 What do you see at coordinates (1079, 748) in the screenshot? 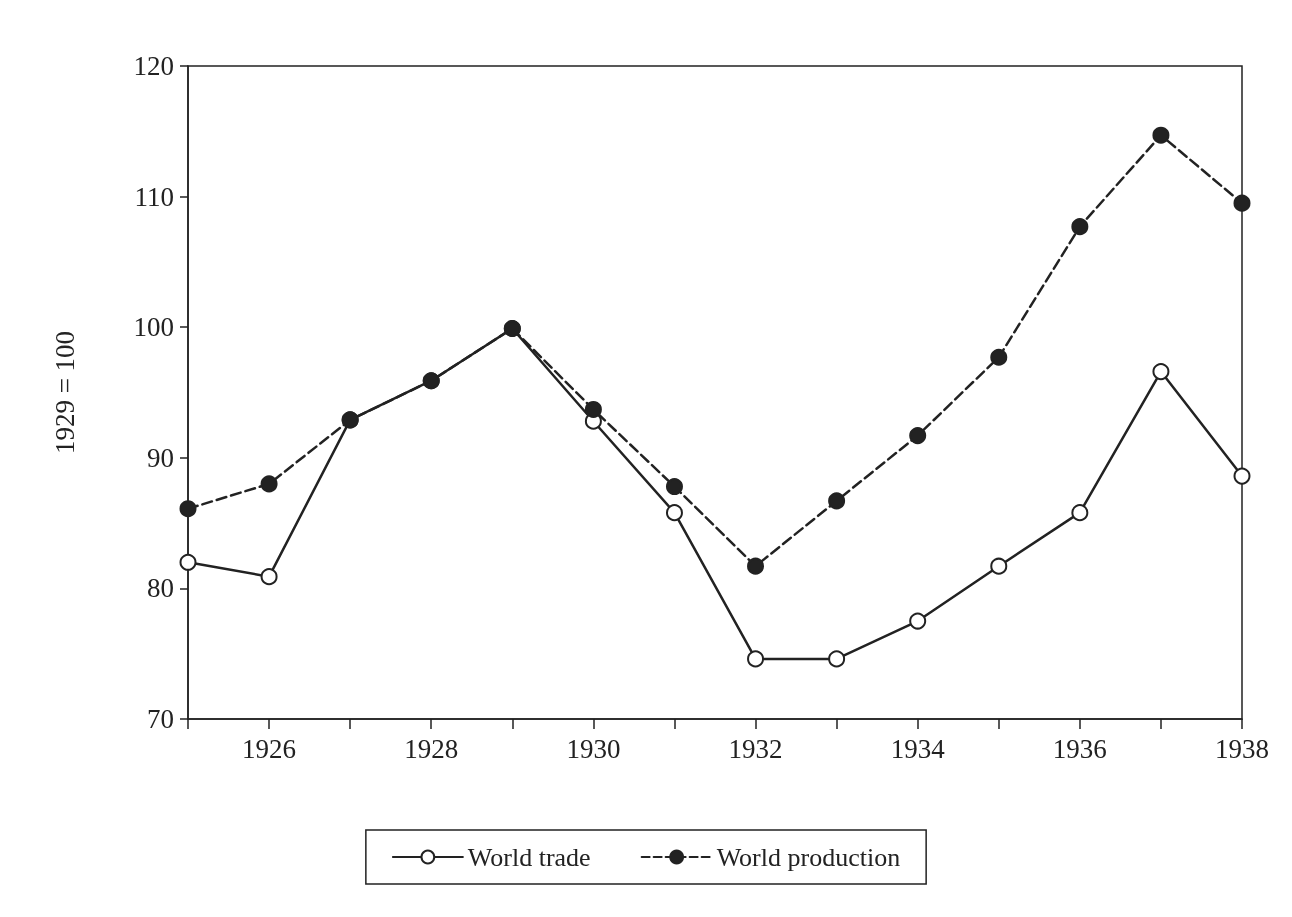
I see `x-tick-label: 1936` at bounding box center [1079, 748].